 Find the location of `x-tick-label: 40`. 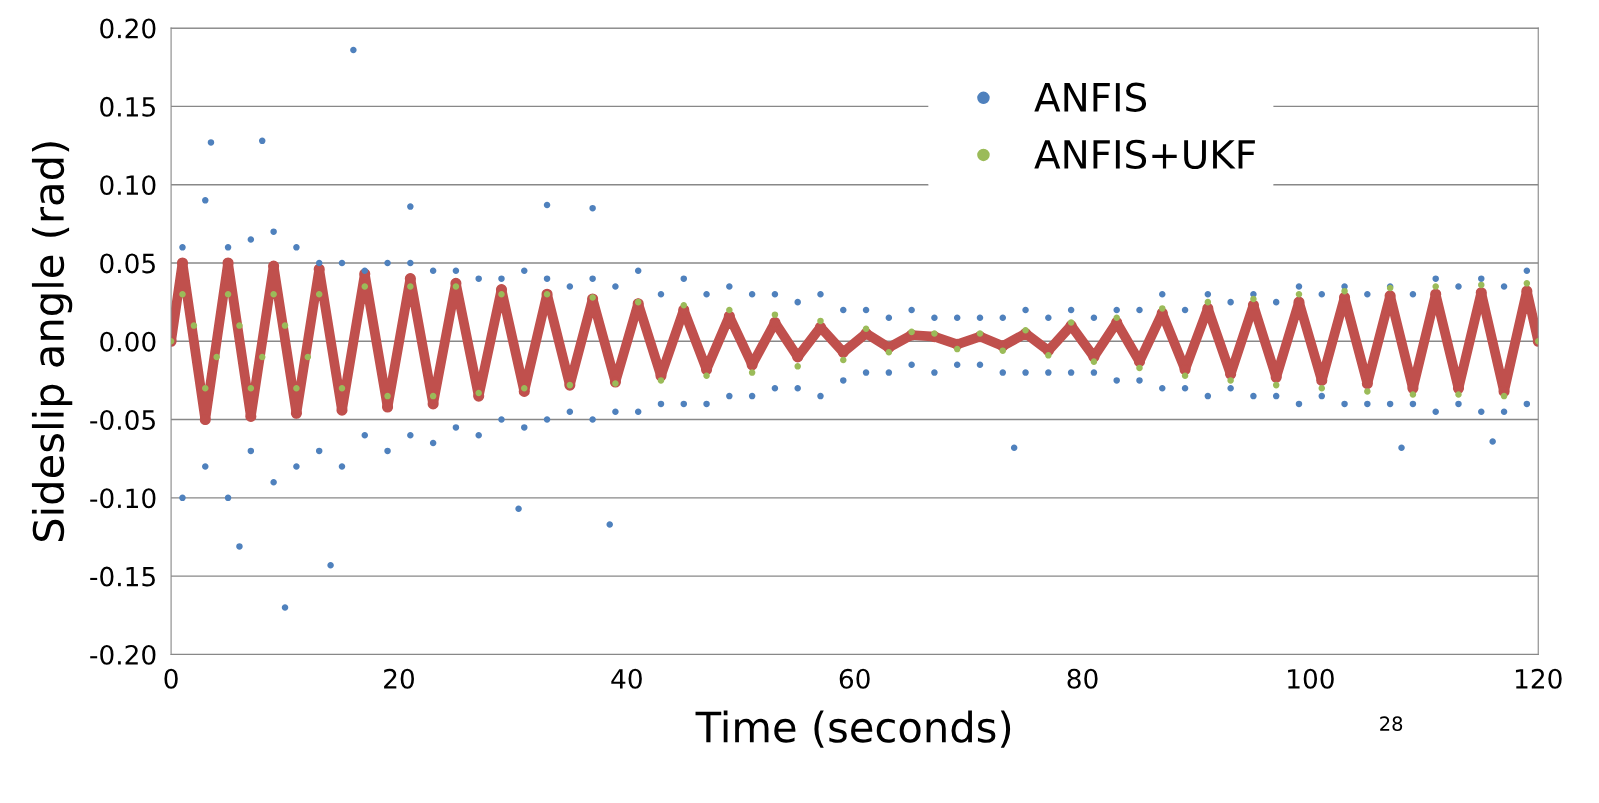

x-tick-label: 40 is located at coordinates (626, 678).